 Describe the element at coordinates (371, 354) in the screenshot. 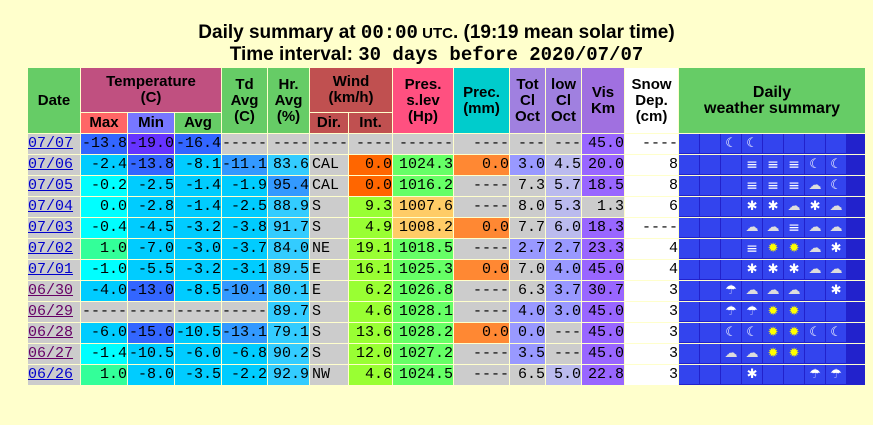

I see `int-cell: 12.0` at that location.